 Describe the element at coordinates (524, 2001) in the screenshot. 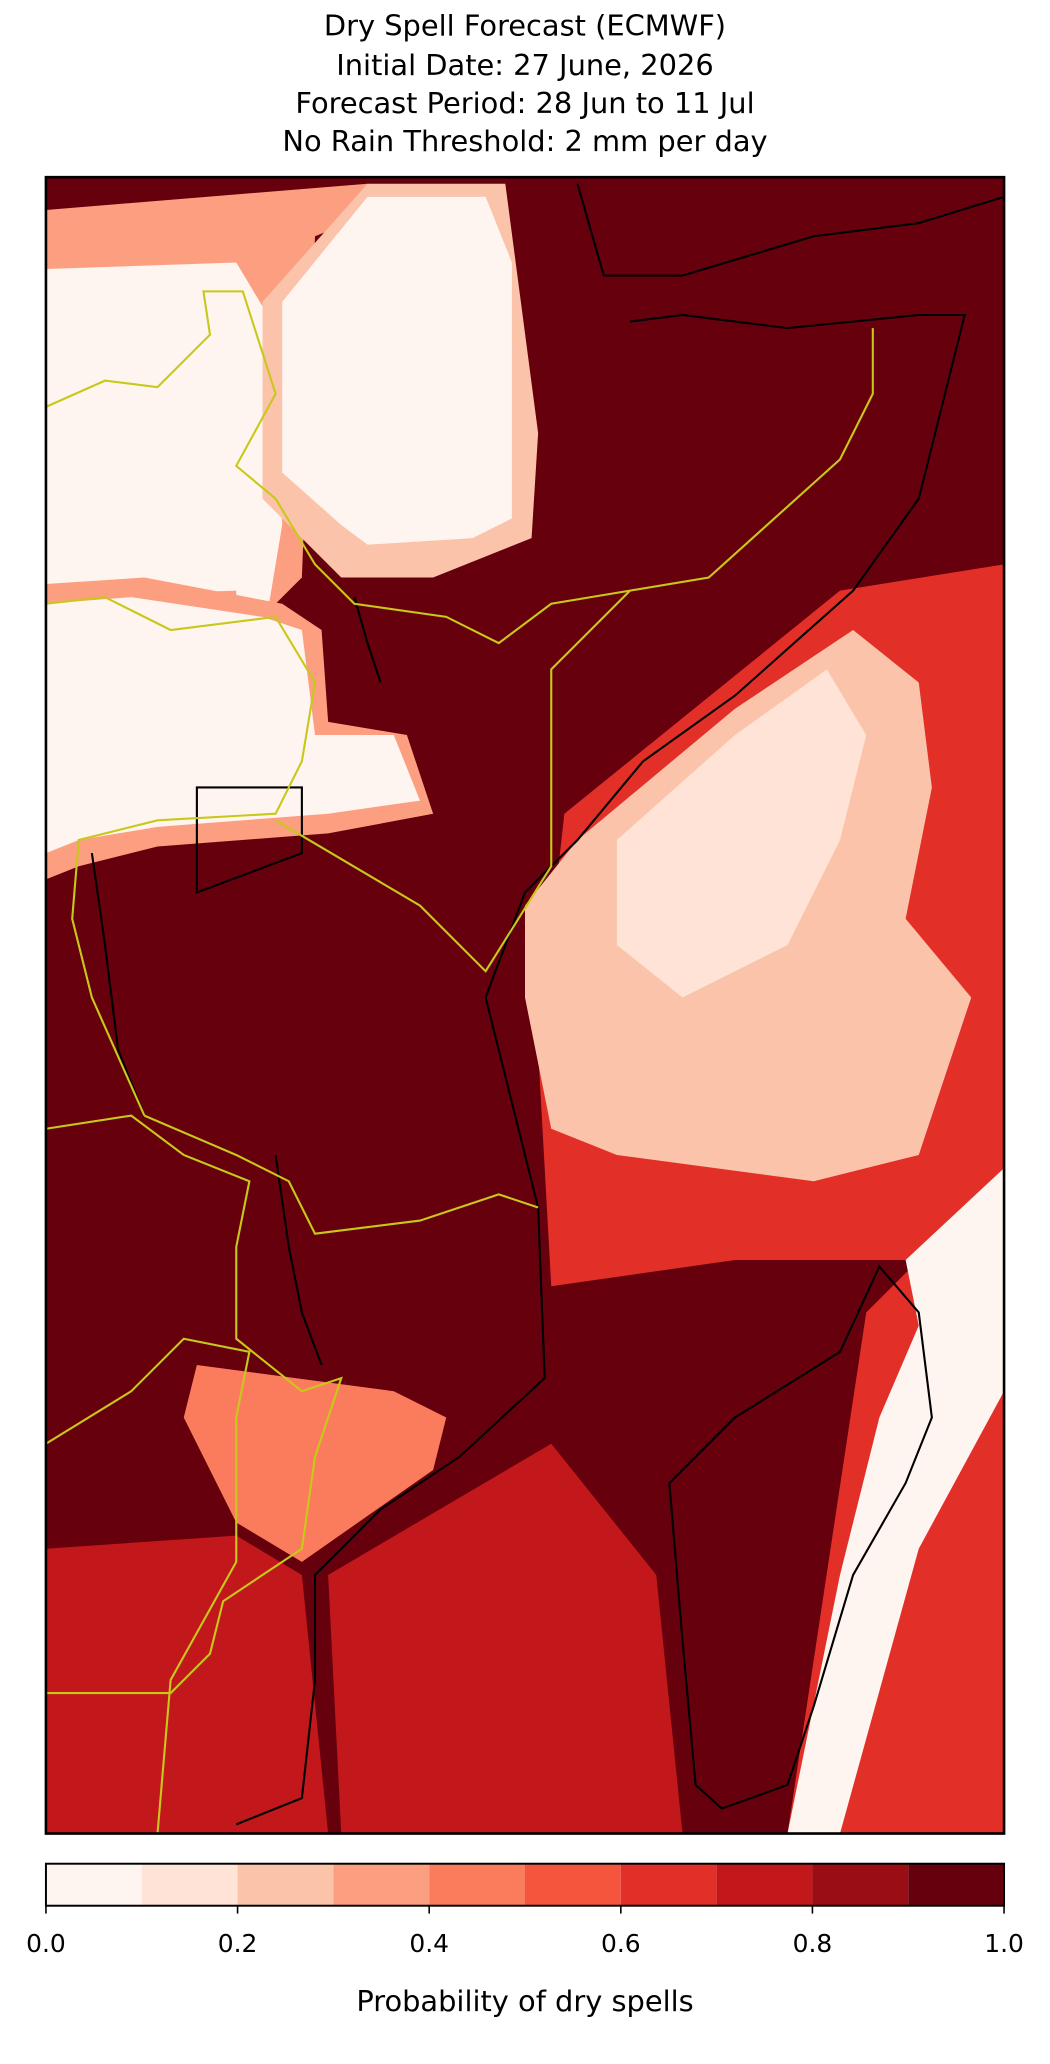

I see `colorbar-label: Probability of dry spells` at that location.